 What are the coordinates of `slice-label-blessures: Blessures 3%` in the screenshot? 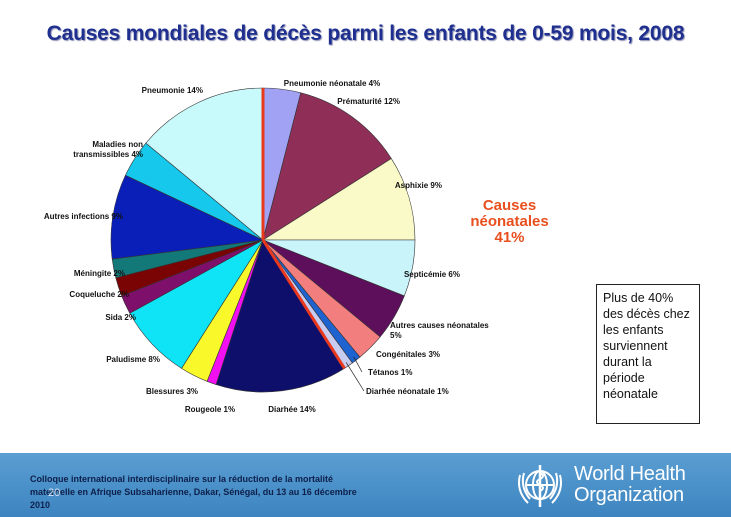 It's located at (172, 391).